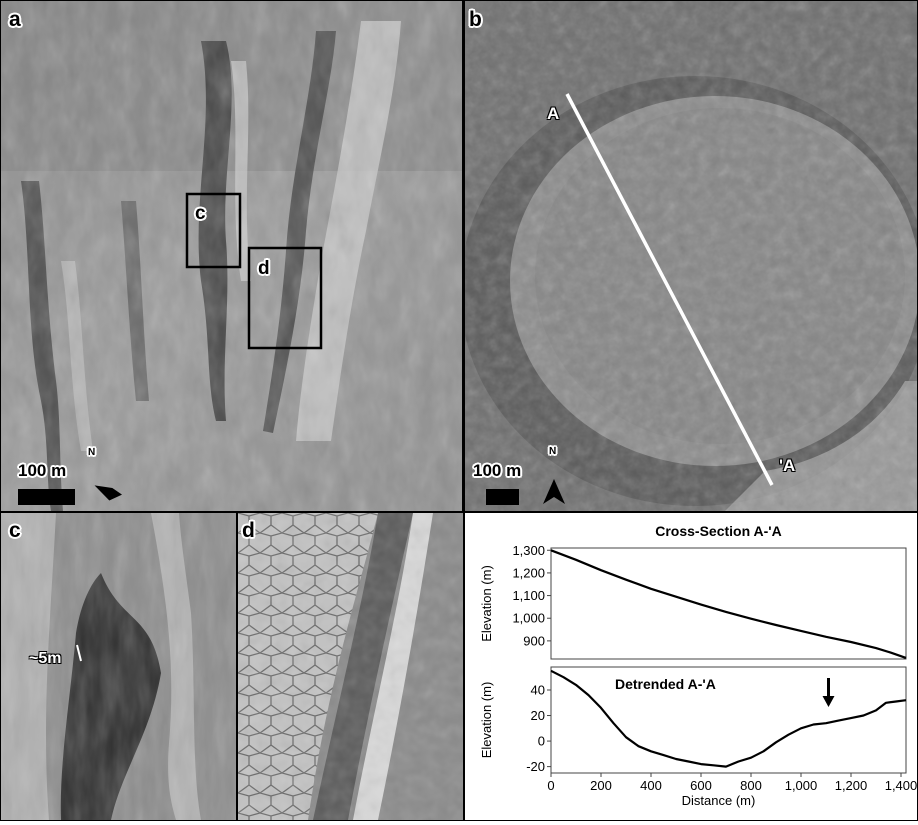 The width and height of the screenshot is (918, 825). What do you see at coordinates (787, 465) in the screenshot?
I see `profile-end-label: 'A` at bounding box center [787, 465].